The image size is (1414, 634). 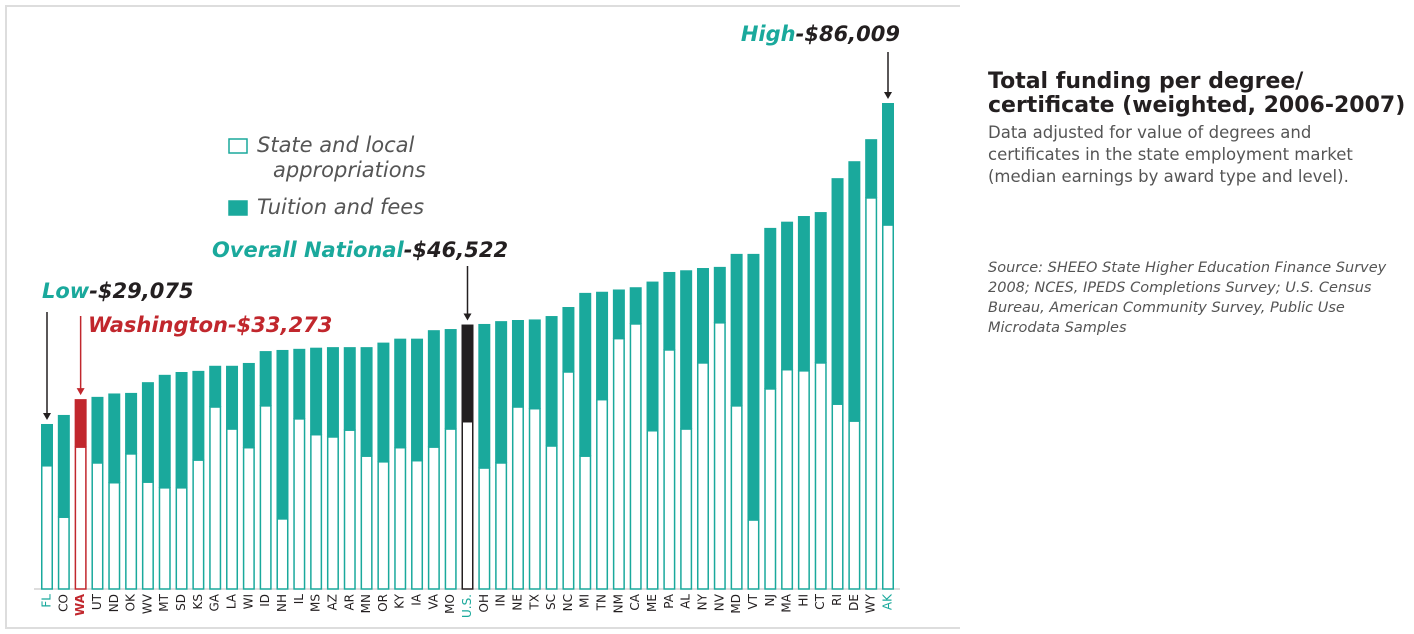 I want to click on x-tick-label: IL, so click(x=299, y=599).